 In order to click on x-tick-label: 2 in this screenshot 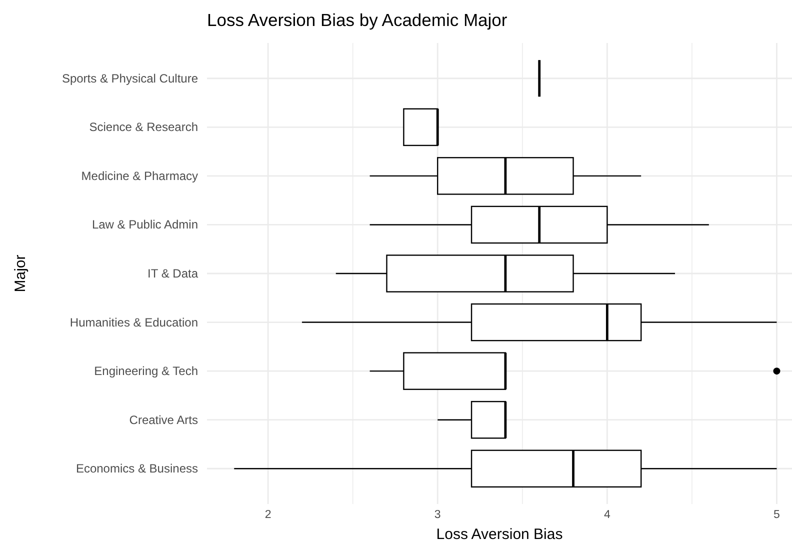, I will do `click(268, 515)`.